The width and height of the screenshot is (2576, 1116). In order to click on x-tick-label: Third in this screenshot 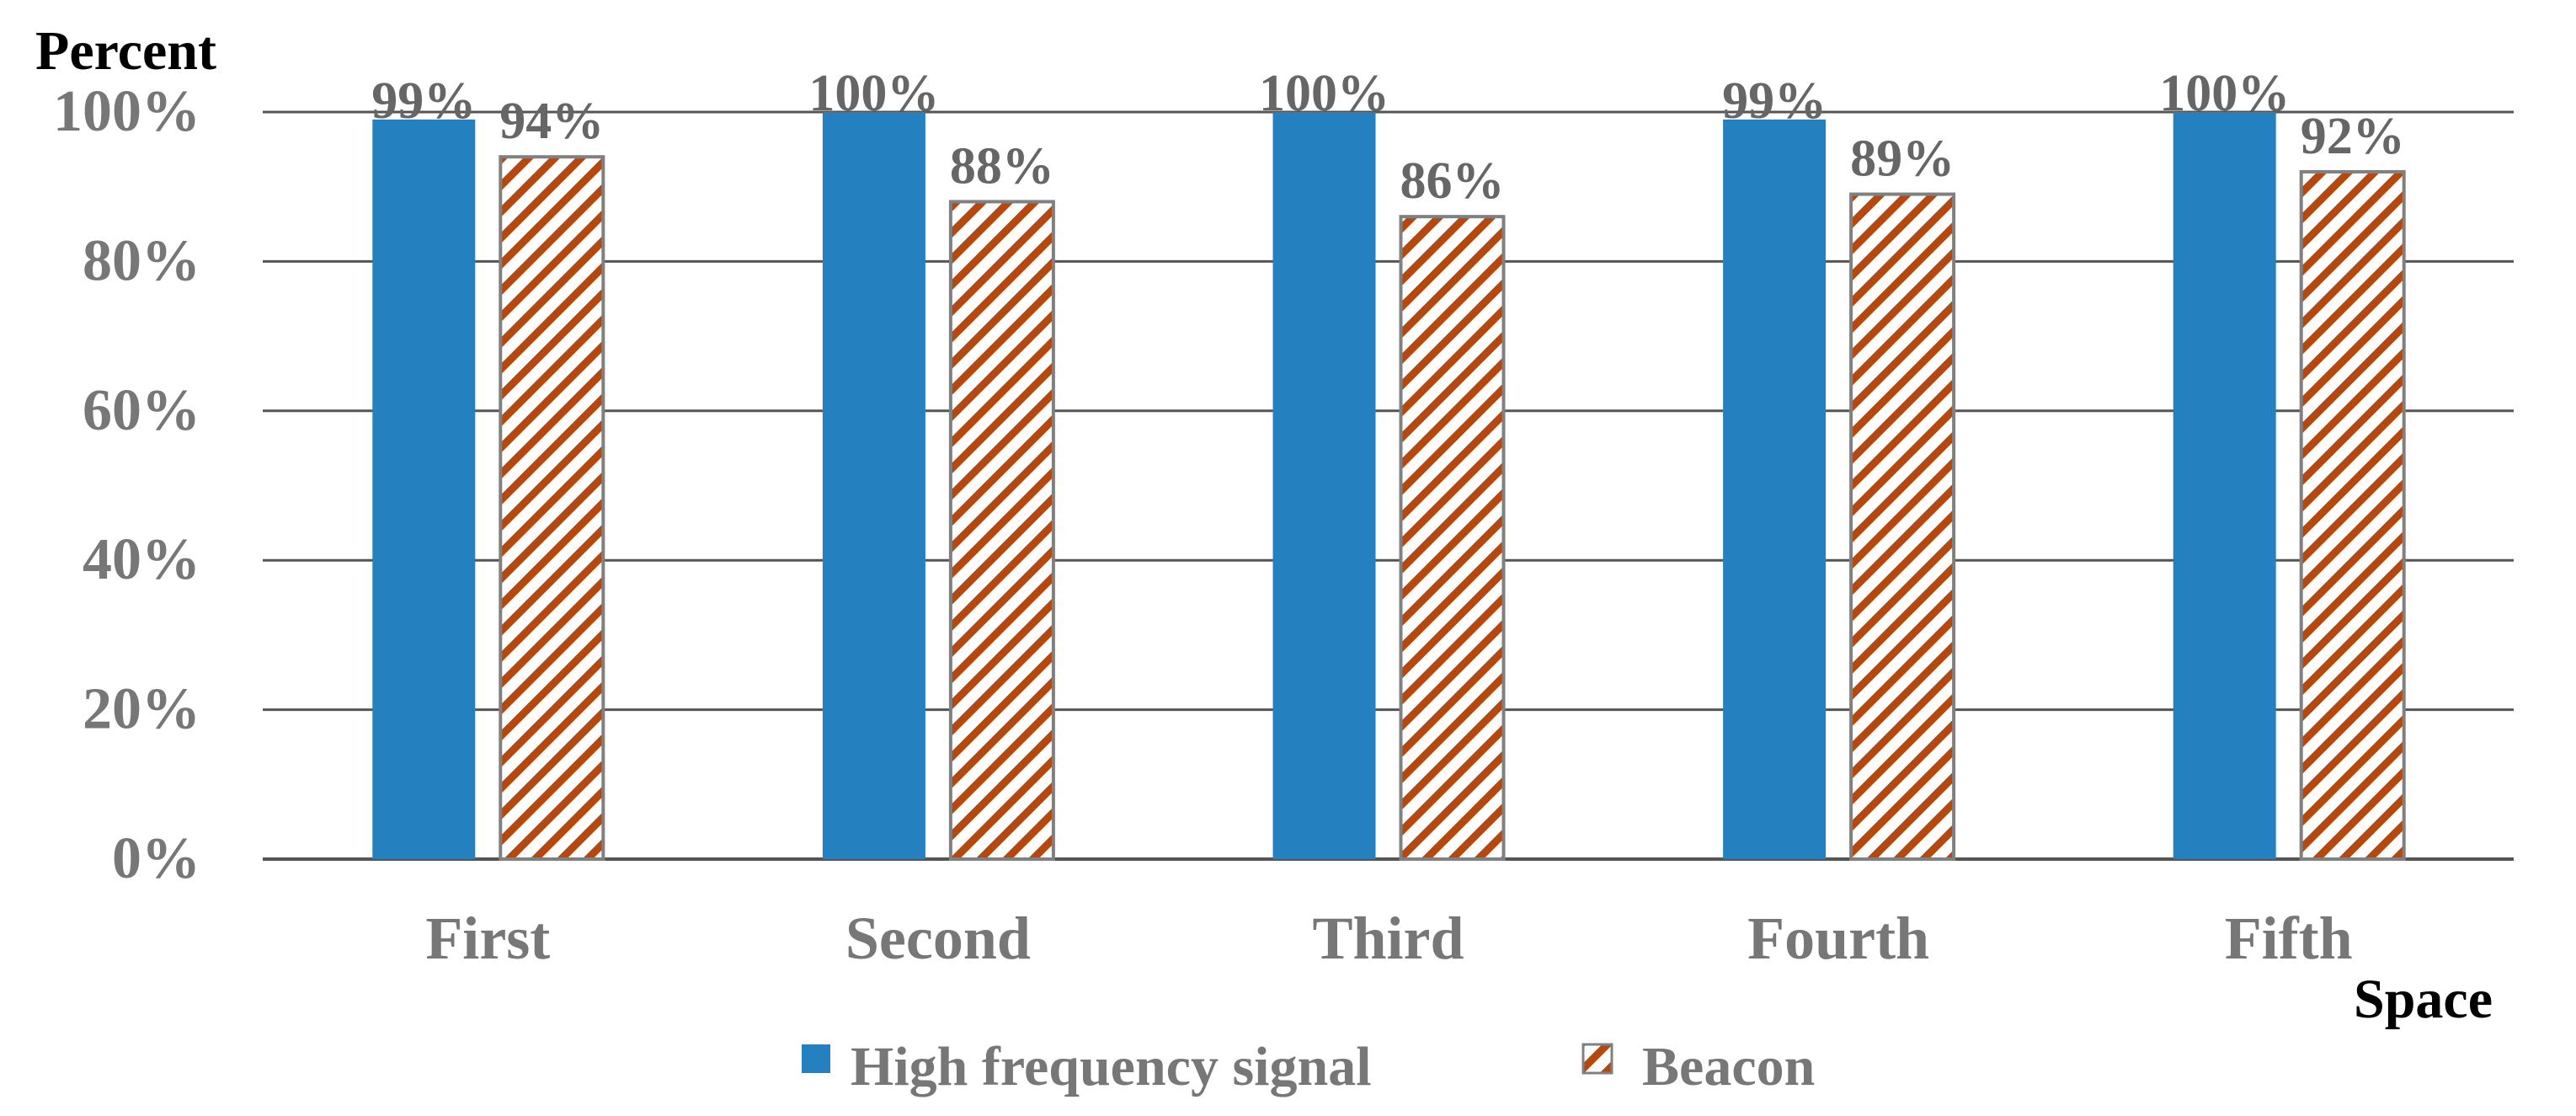, I will do `click(1388, 938)`.